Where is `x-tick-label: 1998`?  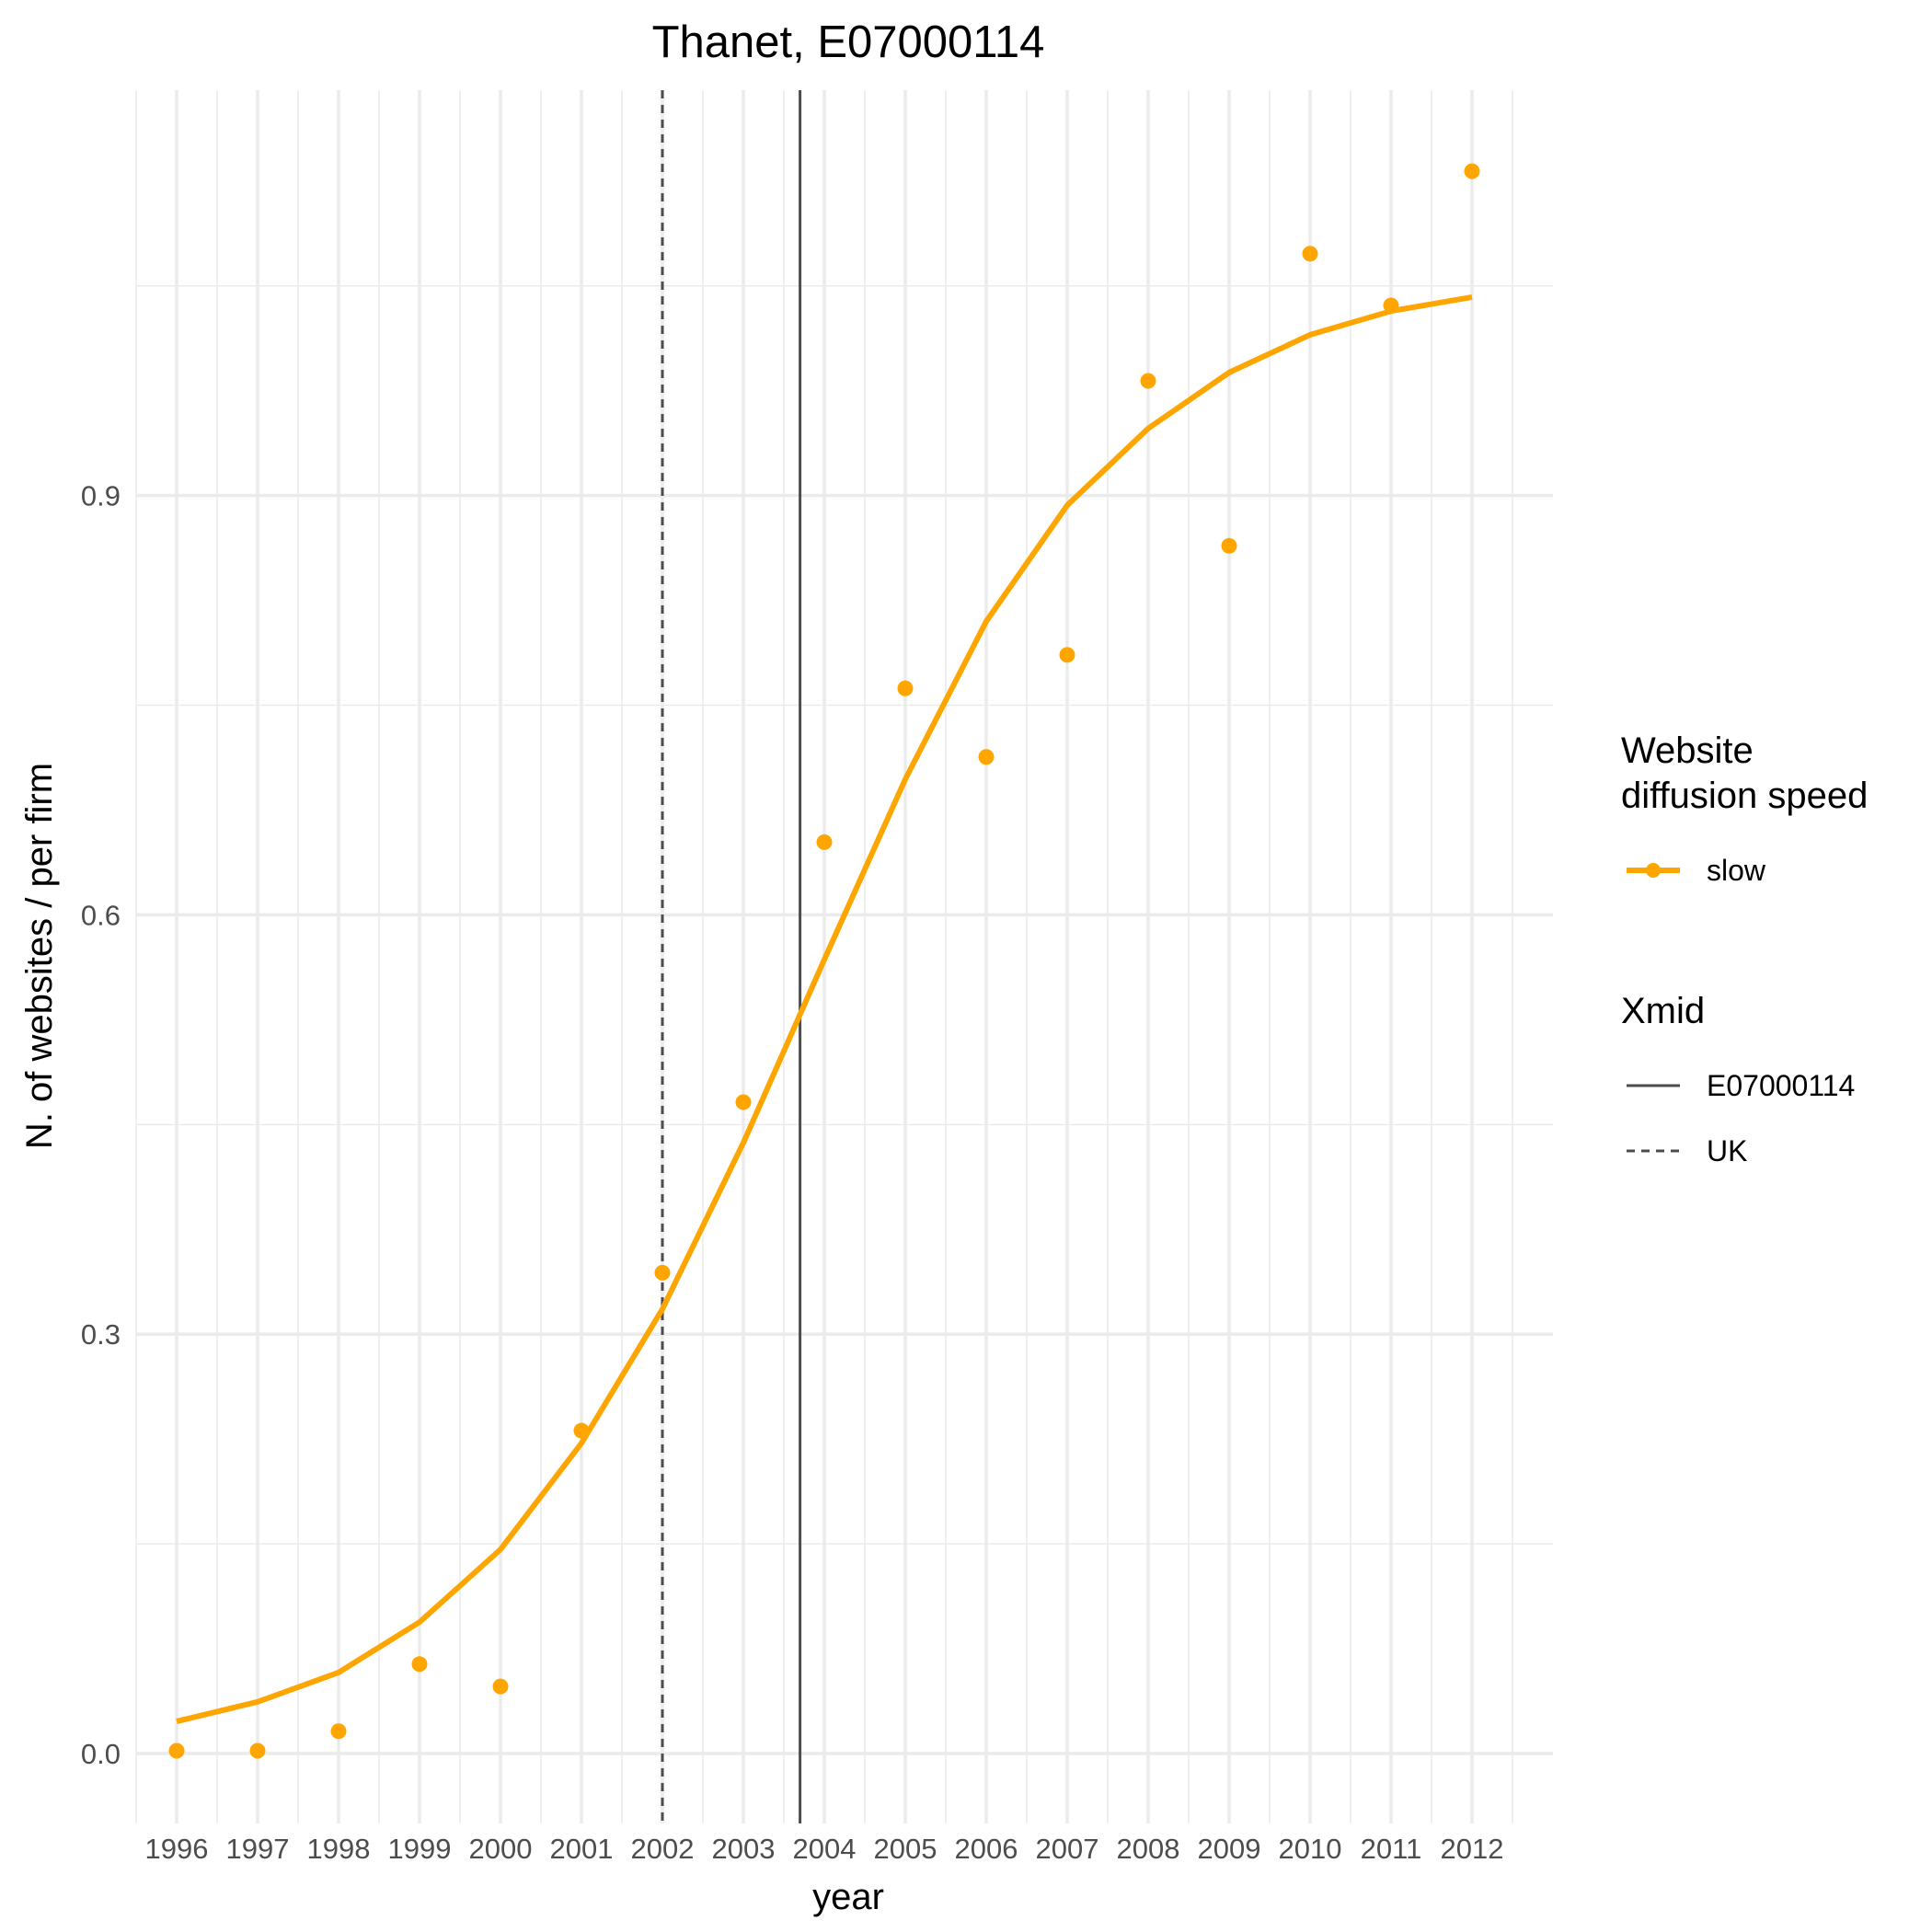
x-tick-label: 1998 is located at coordinates (339, 1849).